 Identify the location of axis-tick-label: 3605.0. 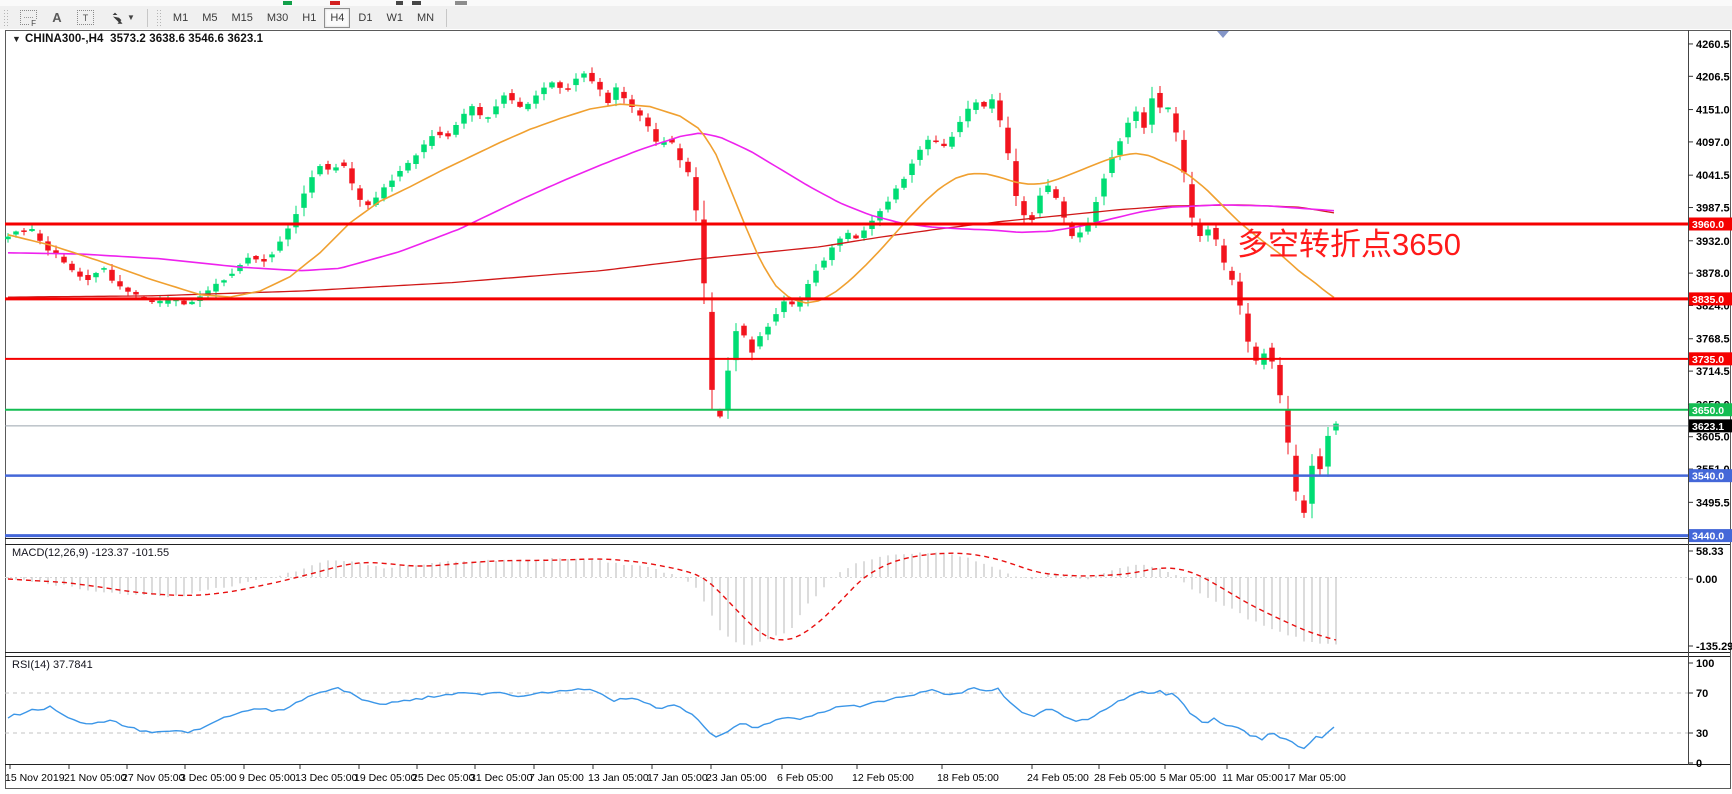
(1713, 438).